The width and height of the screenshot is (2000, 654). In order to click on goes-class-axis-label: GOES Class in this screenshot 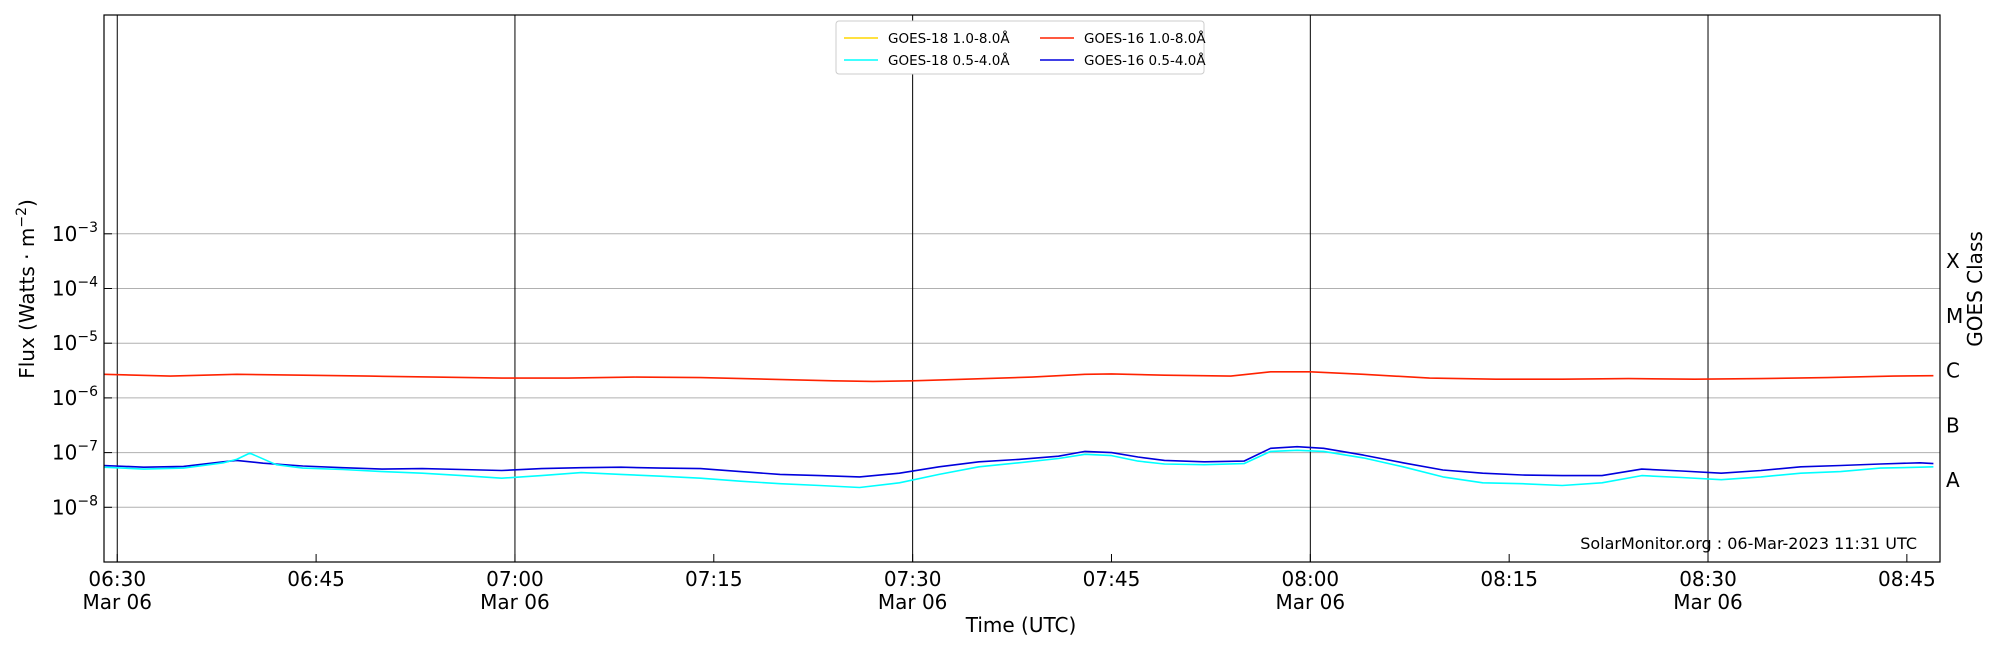, I will do `click(1975, 289)`.